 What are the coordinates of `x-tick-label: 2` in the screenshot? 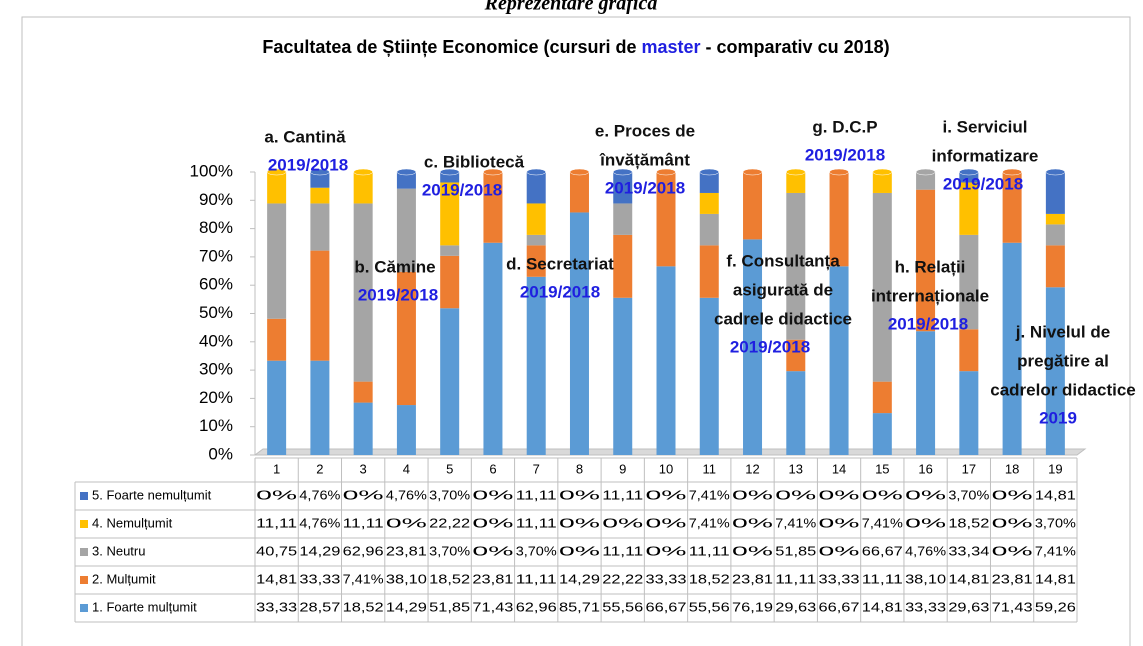 It's located at (319, 468).